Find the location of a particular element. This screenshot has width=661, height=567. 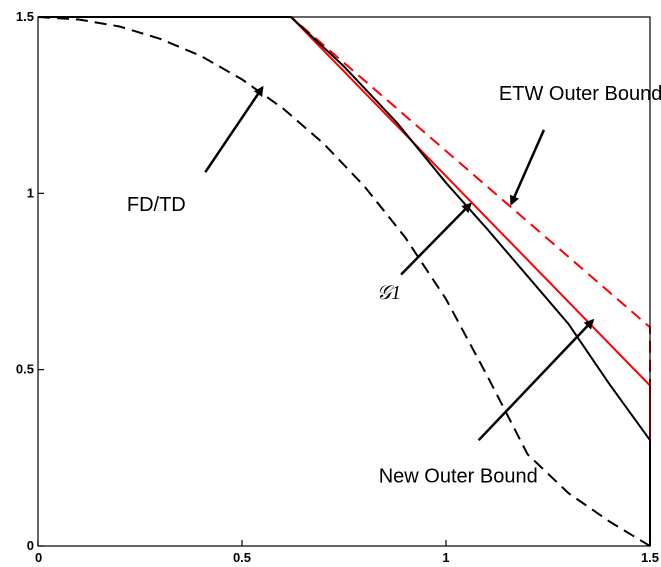

x-tick-label: 0 is located at coordinates (38, 557).